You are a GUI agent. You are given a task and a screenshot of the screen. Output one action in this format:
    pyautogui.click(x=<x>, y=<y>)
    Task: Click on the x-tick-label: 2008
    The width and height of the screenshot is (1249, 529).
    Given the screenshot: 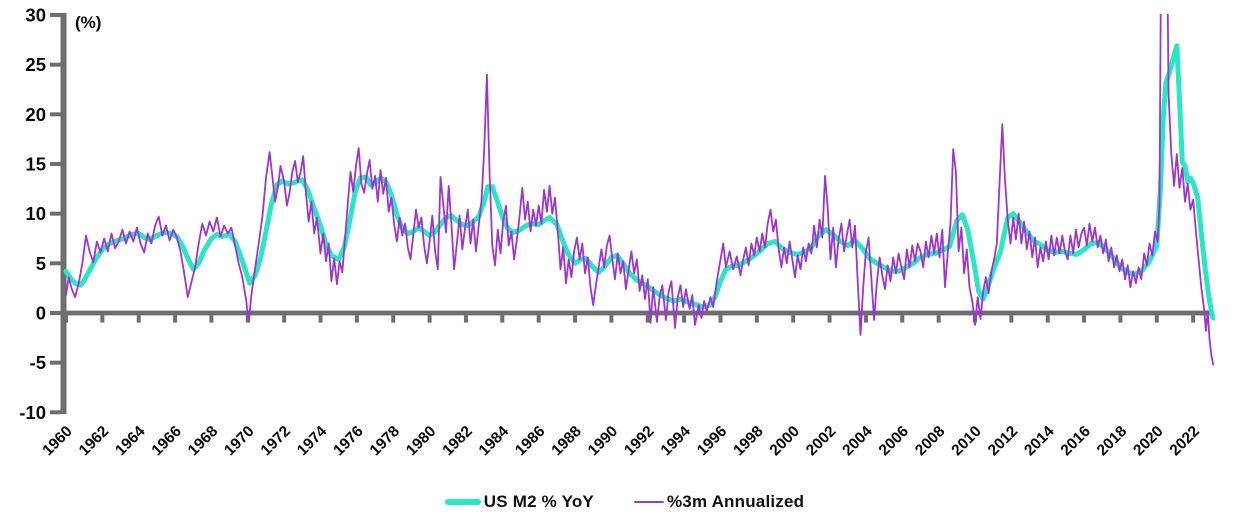 What is the action you would take?
    pyautogui.click(x=930, y=441)
    